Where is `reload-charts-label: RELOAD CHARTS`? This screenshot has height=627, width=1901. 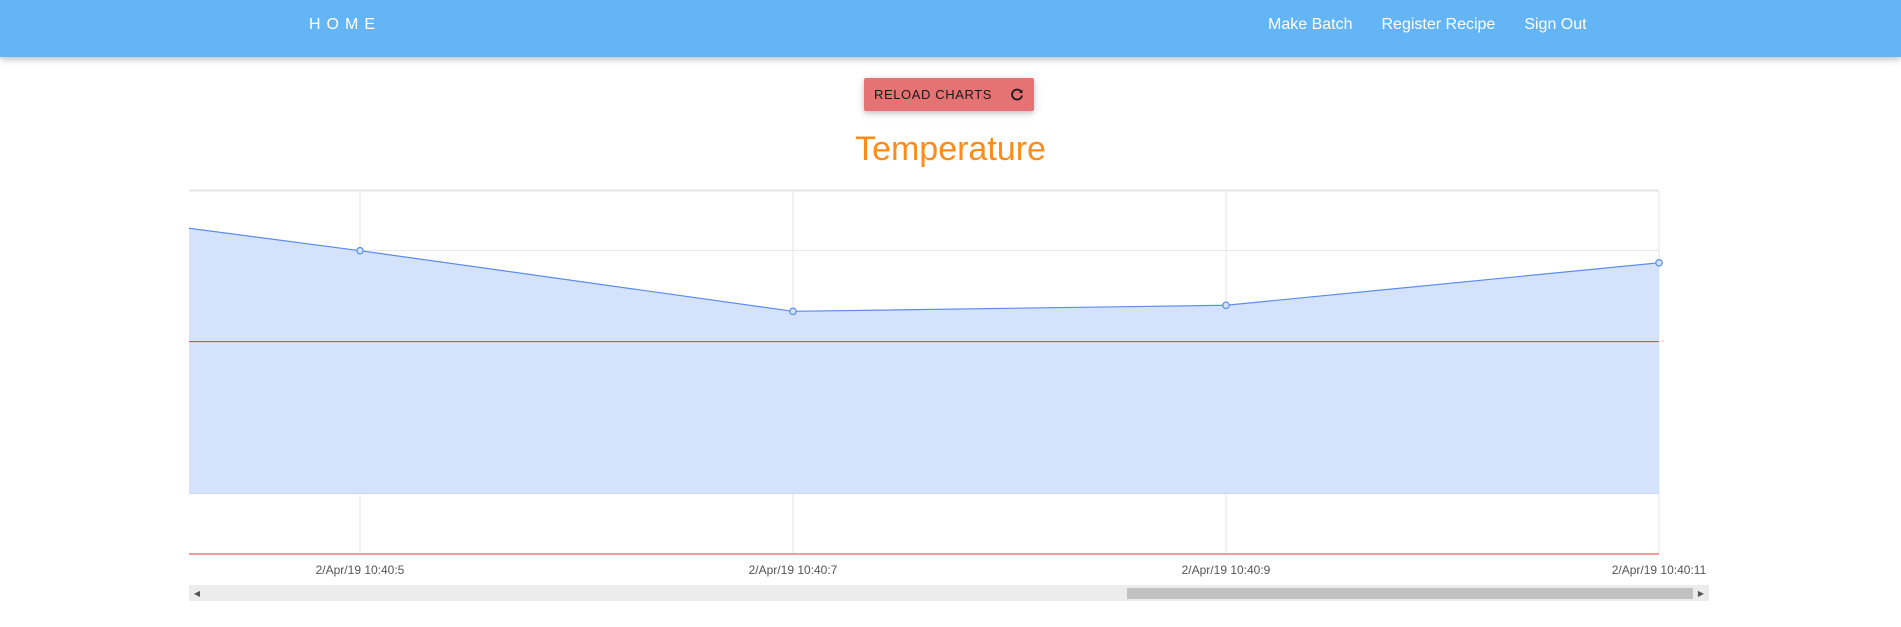
reload-charts-label: RELOAD CHARTS is located at coordinates (933, 94).